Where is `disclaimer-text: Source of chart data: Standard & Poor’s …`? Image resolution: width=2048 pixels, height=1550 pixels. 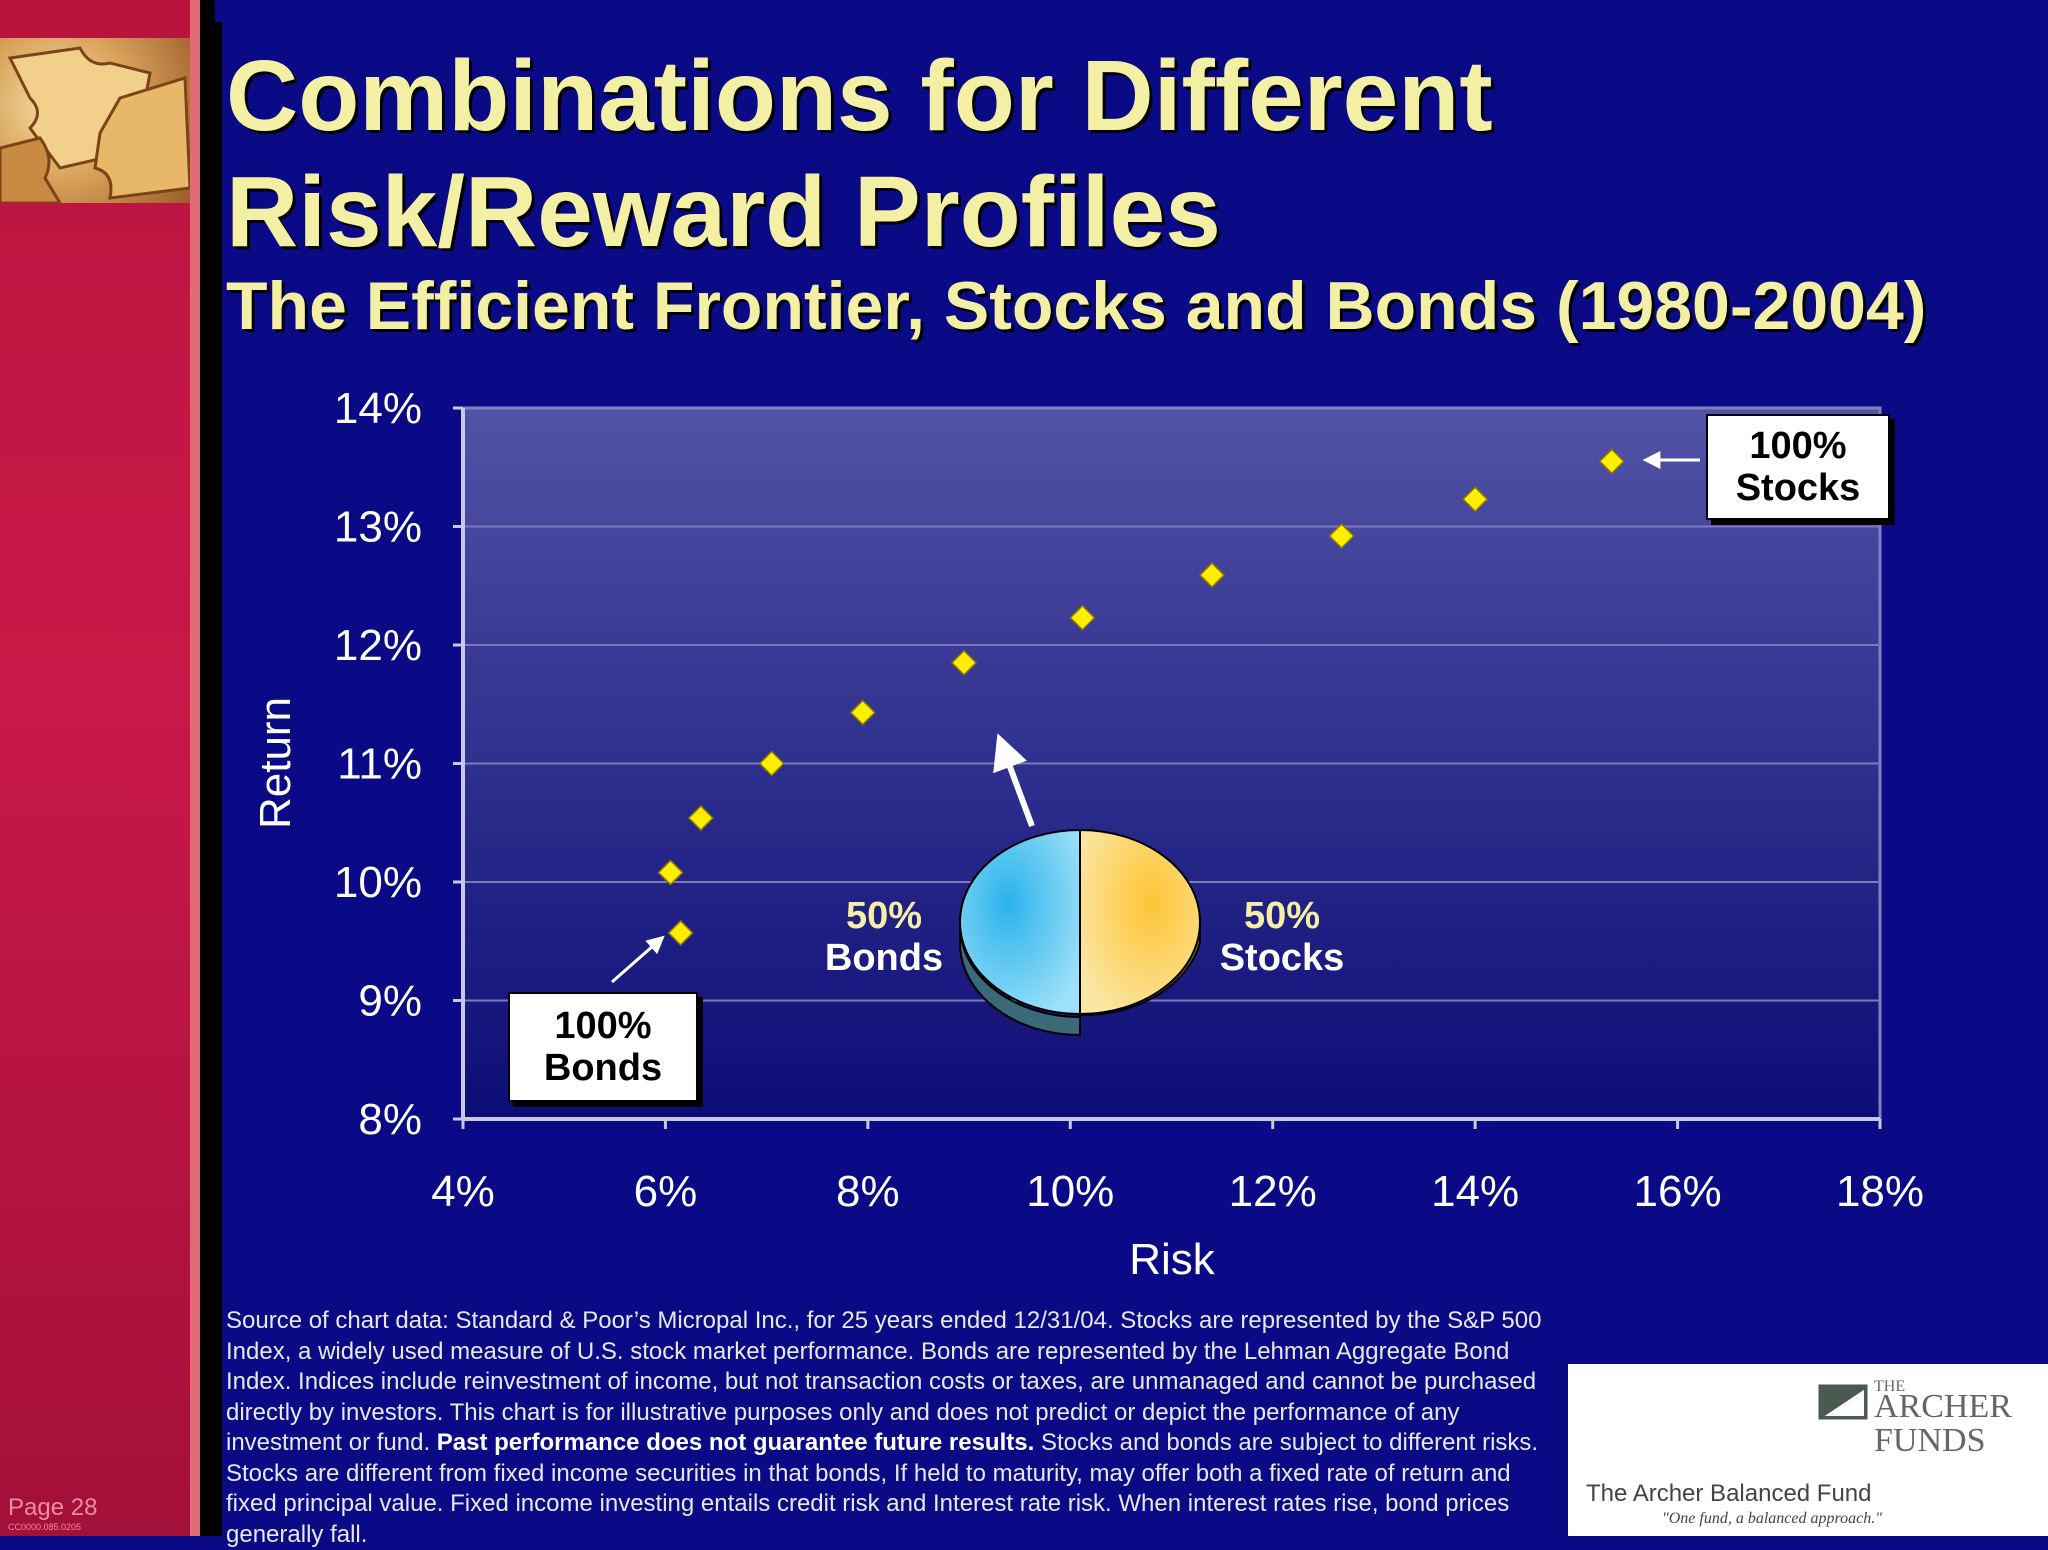 disclaimer-text: Source of chart data: Standard & Poor’s … is located at coordinates (884, 1381).